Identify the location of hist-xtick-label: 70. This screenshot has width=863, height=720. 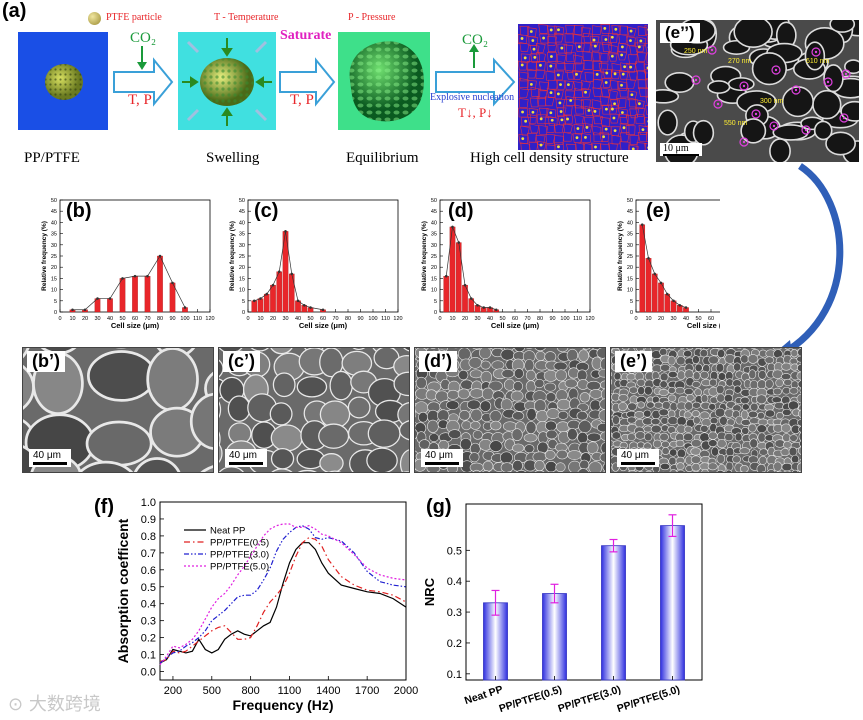
(527, 319).